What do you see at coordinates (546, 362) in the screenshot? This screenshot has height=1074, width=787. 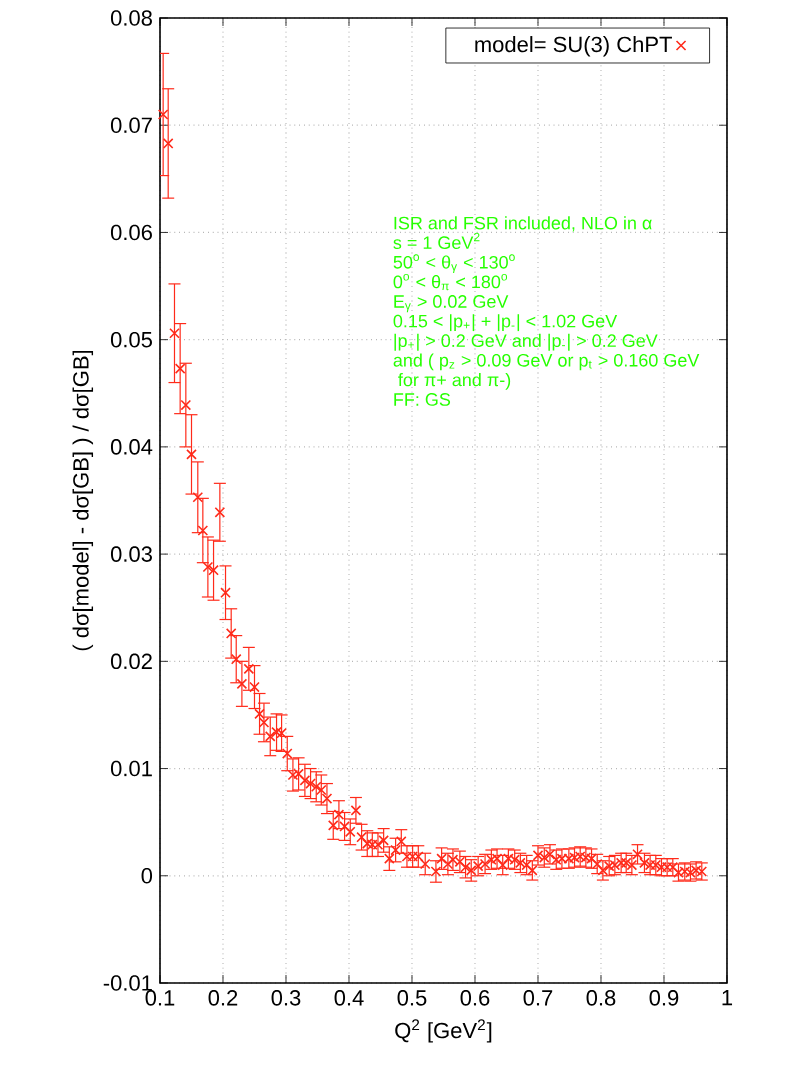 I see `annotation: and ( p$_{z}$ > 0.09 GeV or p$_{t}$ > 0.160 GeV` at bounding box center [546, 362].